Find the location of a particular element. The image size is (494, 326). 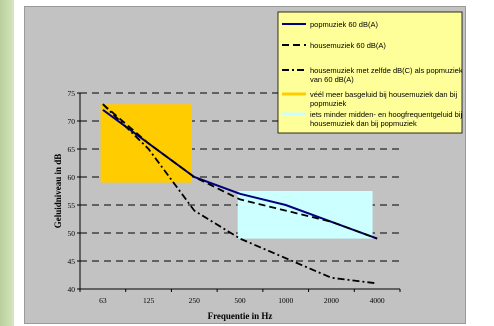

y-tick-label: 50 is located at coordinates (72, 233).